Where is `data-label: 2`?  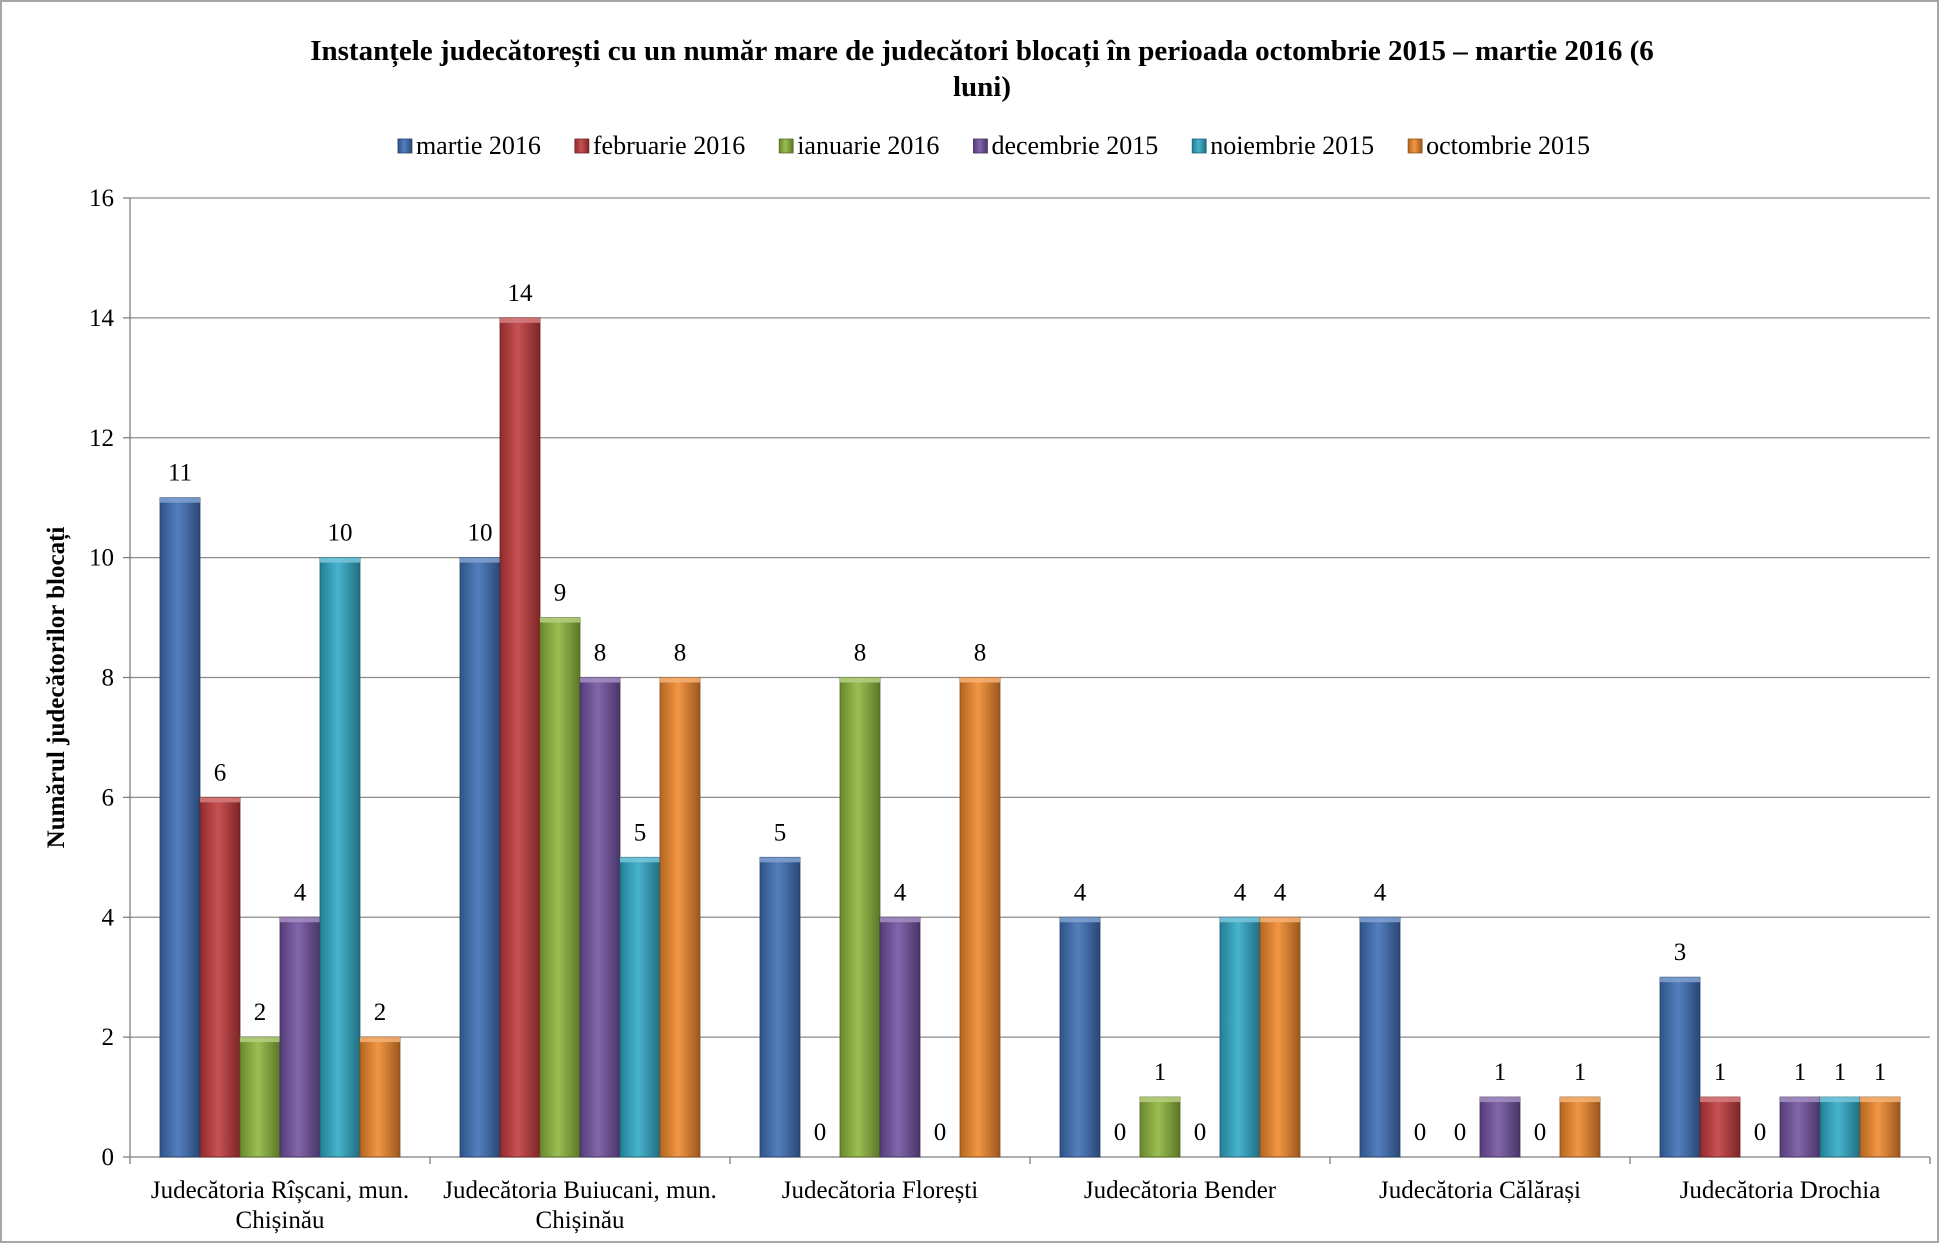
data-label: 2 is located at coordinates (260, 1012).